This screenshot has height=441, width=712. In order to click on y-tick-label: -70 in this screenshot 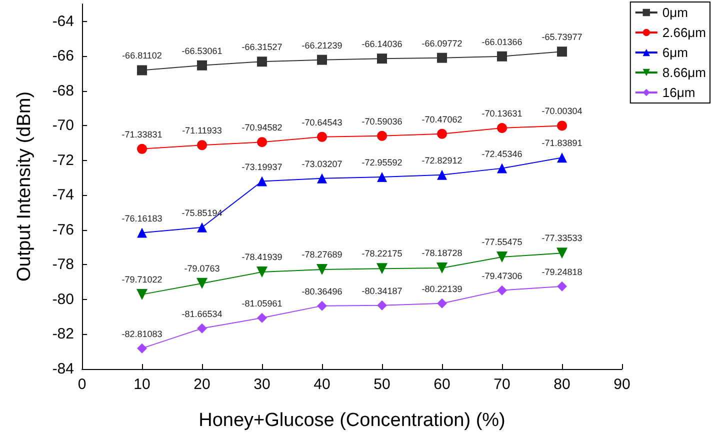, I will do `click(63, 125)`.